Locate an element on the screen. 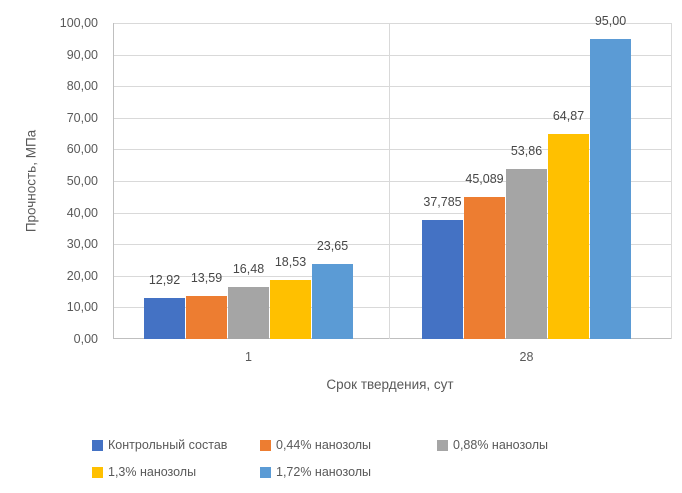  y-tick-label: 80,00 is located at coordinates (82, 86).